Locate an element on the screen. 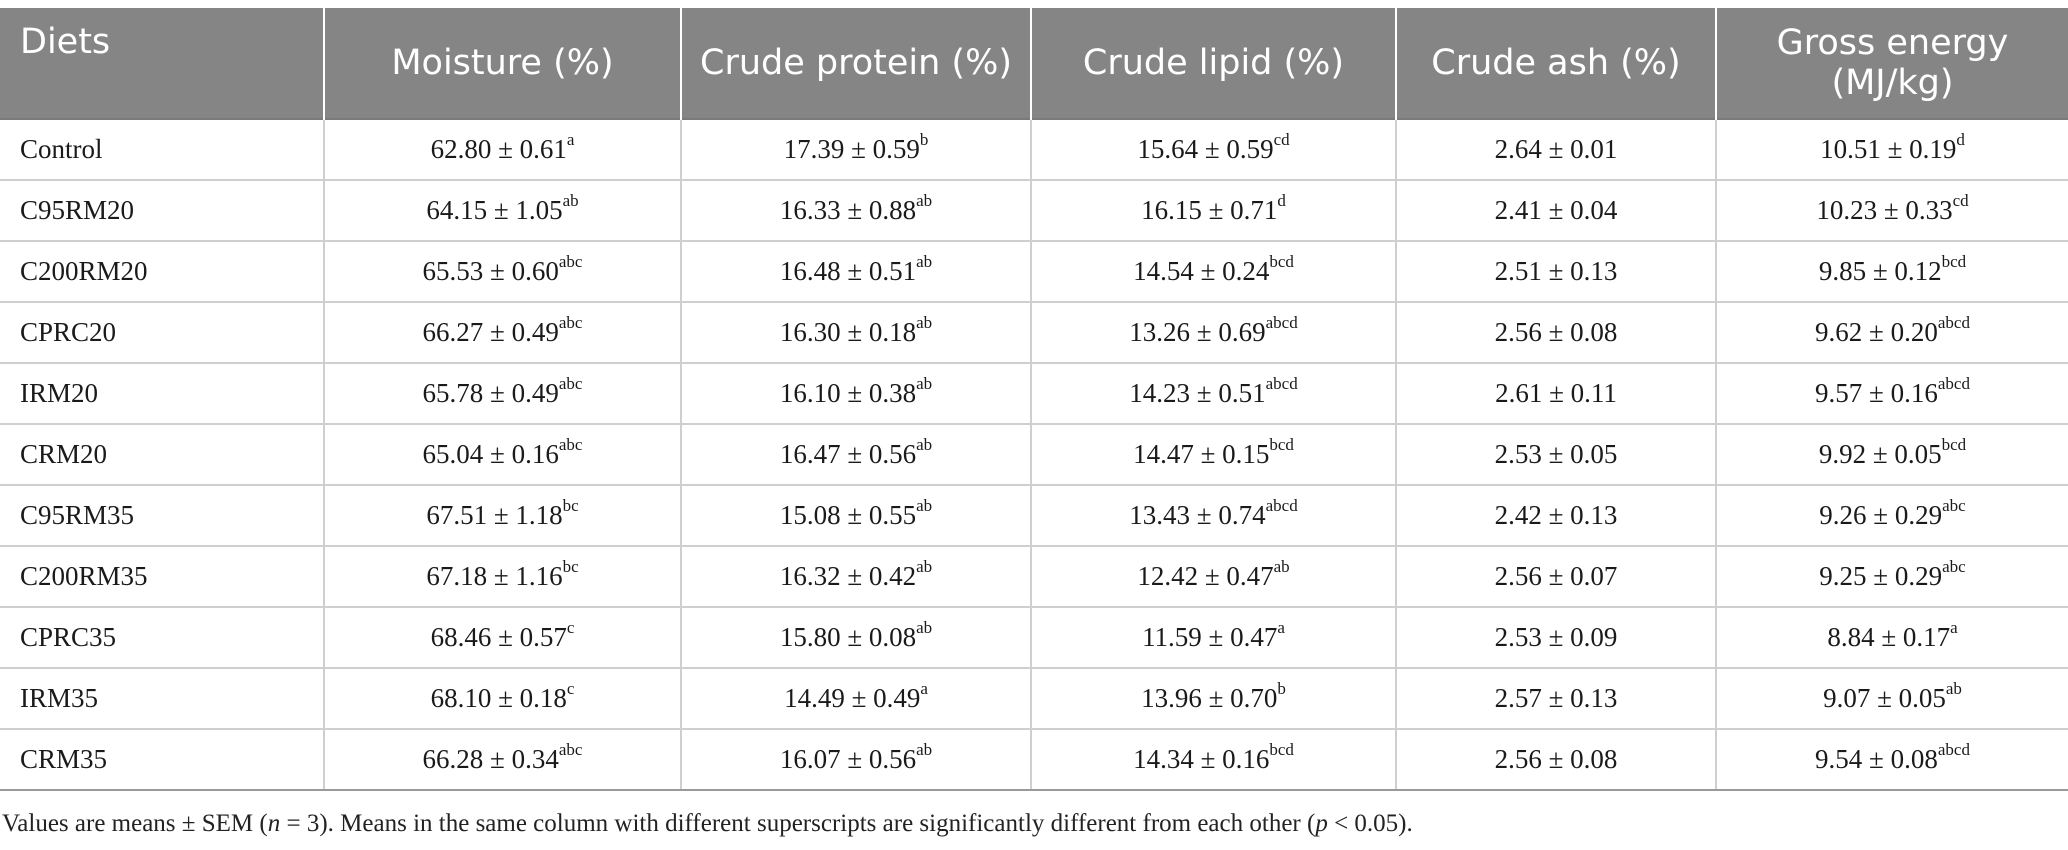 The width and height of the screenshot is (2068, 850). cell-crude-ash: 2.56 ± 0.08 is located at coordinates (1555, 333).